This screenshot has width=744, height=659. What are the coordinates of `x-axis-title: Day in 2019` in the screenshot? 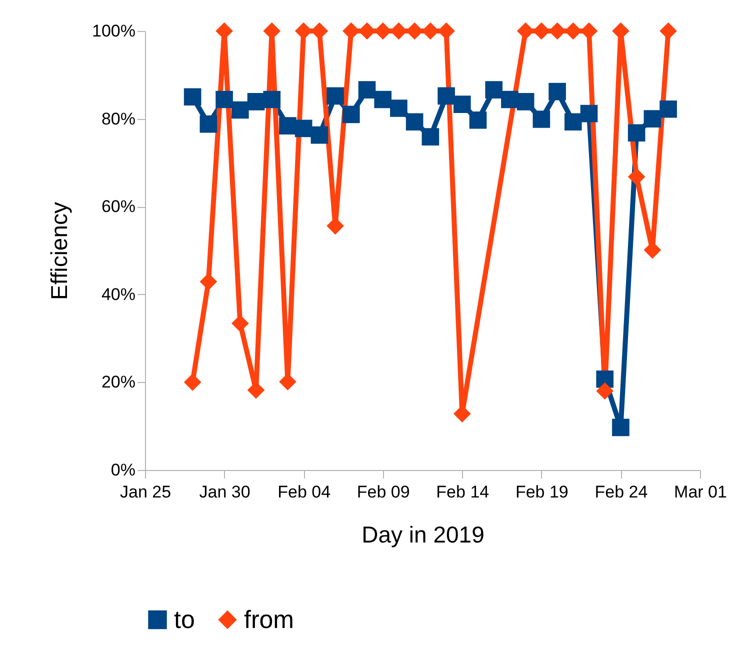 It's located at (423, 535).